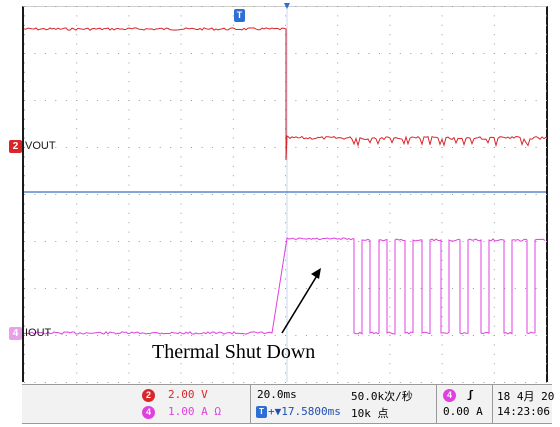 The height and width of the screenshot is (427, 560). Describe the element at coordinates (526, 396) in the screenshot. I see `date: 18 4月 20` at that location.